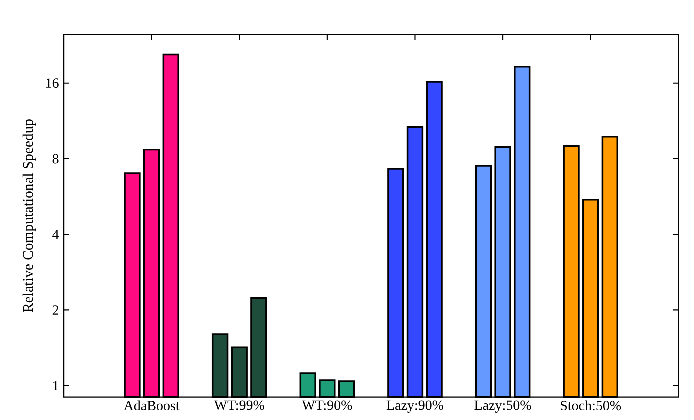  Describe the element at coordinates (591, 405) in the screenshot. I see `x-tick-label: Stoch:50%` at that location.